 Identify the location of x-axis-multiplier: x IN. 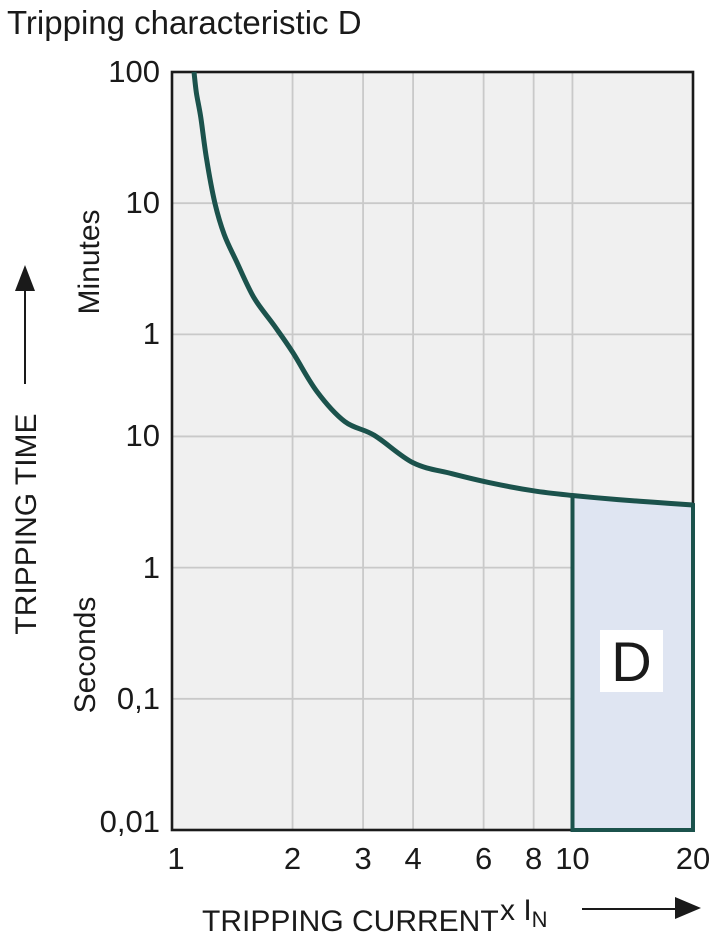
(524, 913).